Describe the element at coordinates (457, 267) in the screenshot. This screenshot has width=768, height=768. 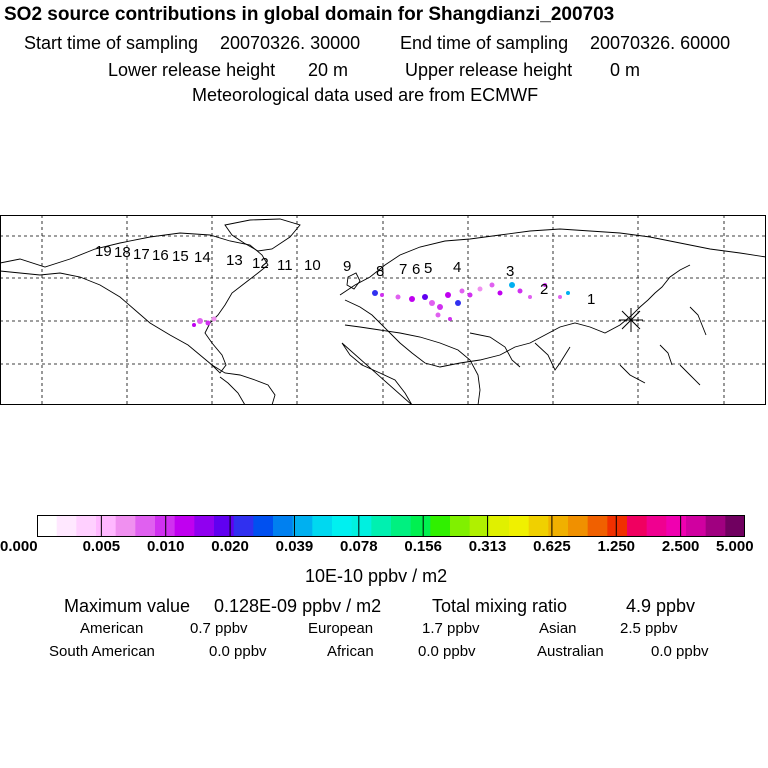
I see `traj-label-4: 4` at that location.